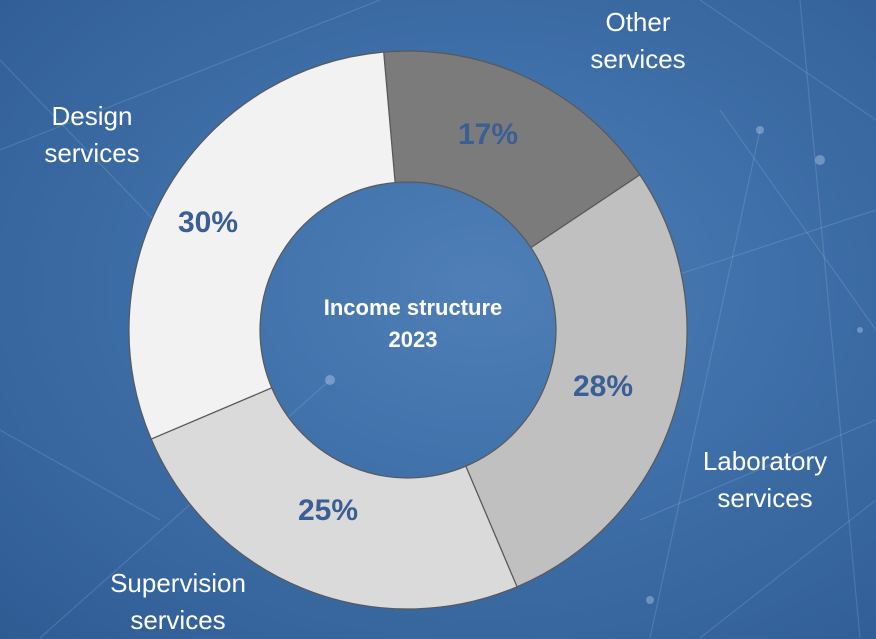 Image resolution: width=876 pixels, height=639 pixels. I want to click on label-laboratory-line-1: Laboratory, so click(765, 461).